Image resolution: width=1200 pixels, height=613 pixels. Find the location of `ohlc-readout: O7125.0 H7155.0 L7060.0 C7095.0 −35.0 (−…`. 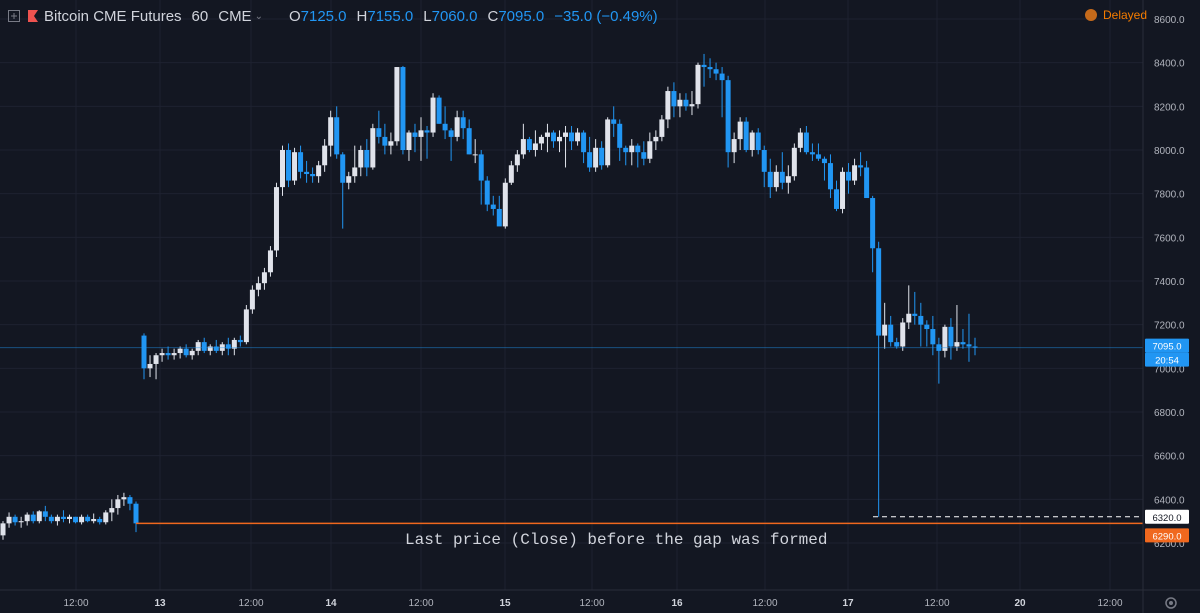

ohlc-readout: O7125.0 H7155.0 L7060.0 C7095.0 −35.0 (−… is located at coordinates (473, 16).